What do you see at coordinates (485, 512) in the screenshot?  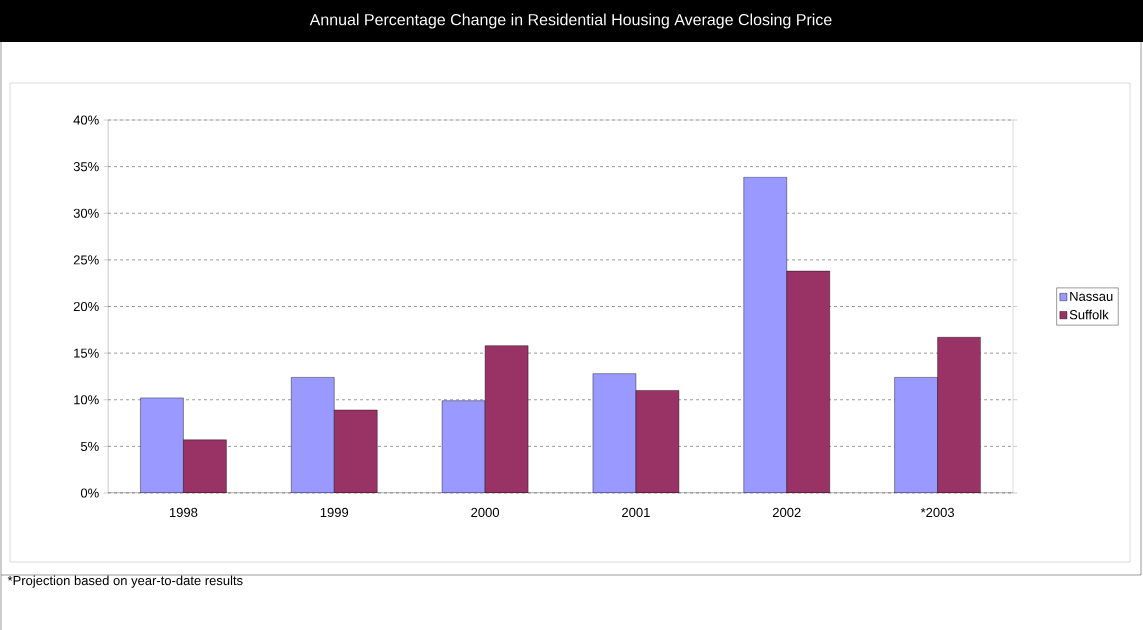 I see `x-tick-label: 2000` at bounding box center [485, 512].